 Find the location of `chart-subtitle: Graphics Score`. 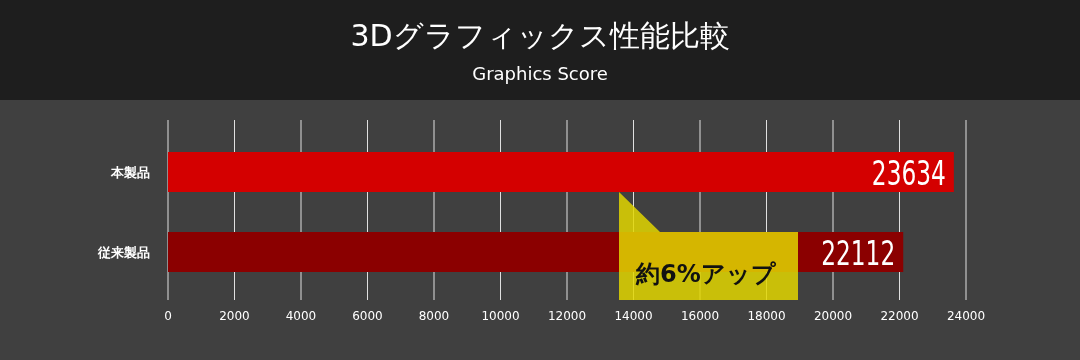

chart-subtitle: Graphics Score is located at coordinates (540, 73).